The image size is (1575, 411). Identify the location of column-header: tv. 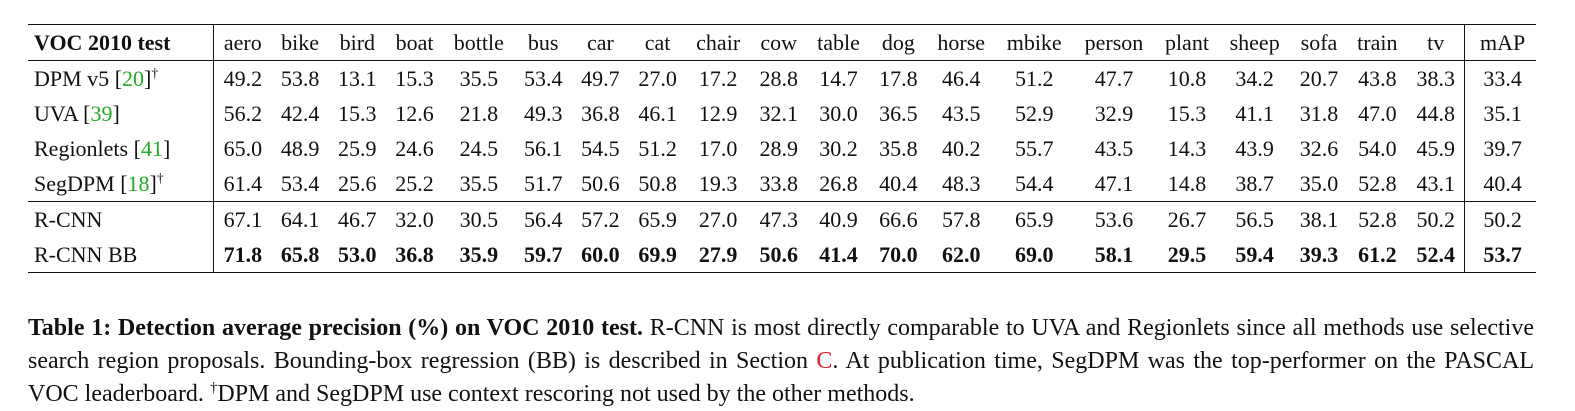
(1436, 42).